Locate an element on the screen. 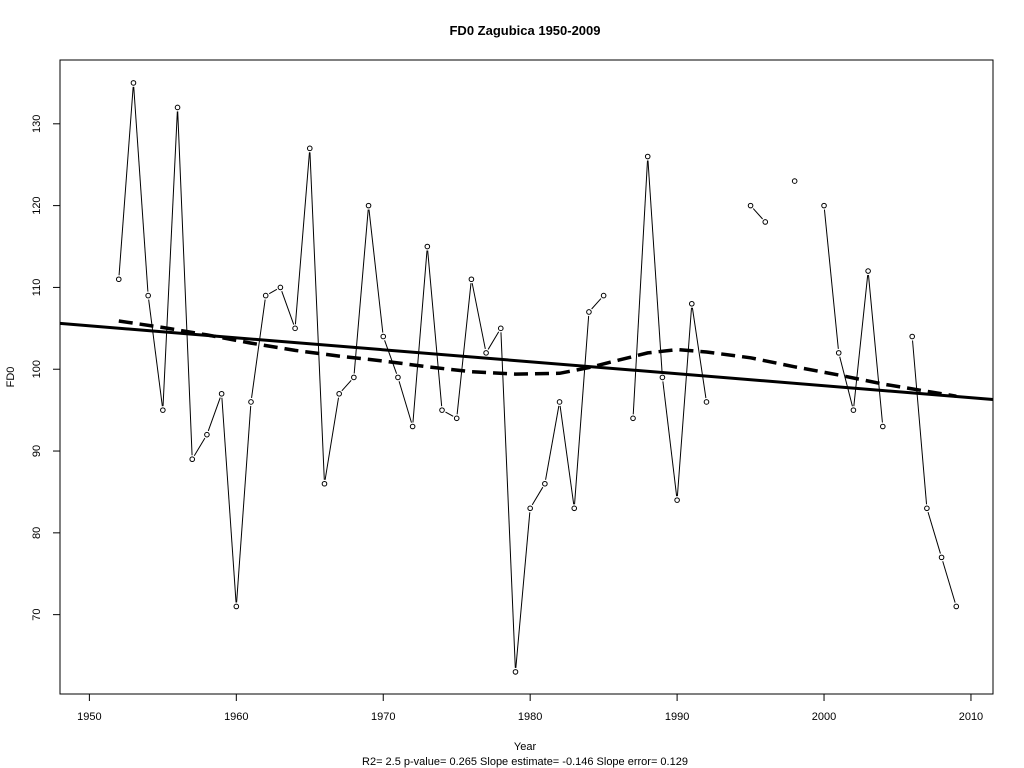 This screenshot has height=768, width=1024. y-tick-label: 80 is located at coordinates (37, 533).